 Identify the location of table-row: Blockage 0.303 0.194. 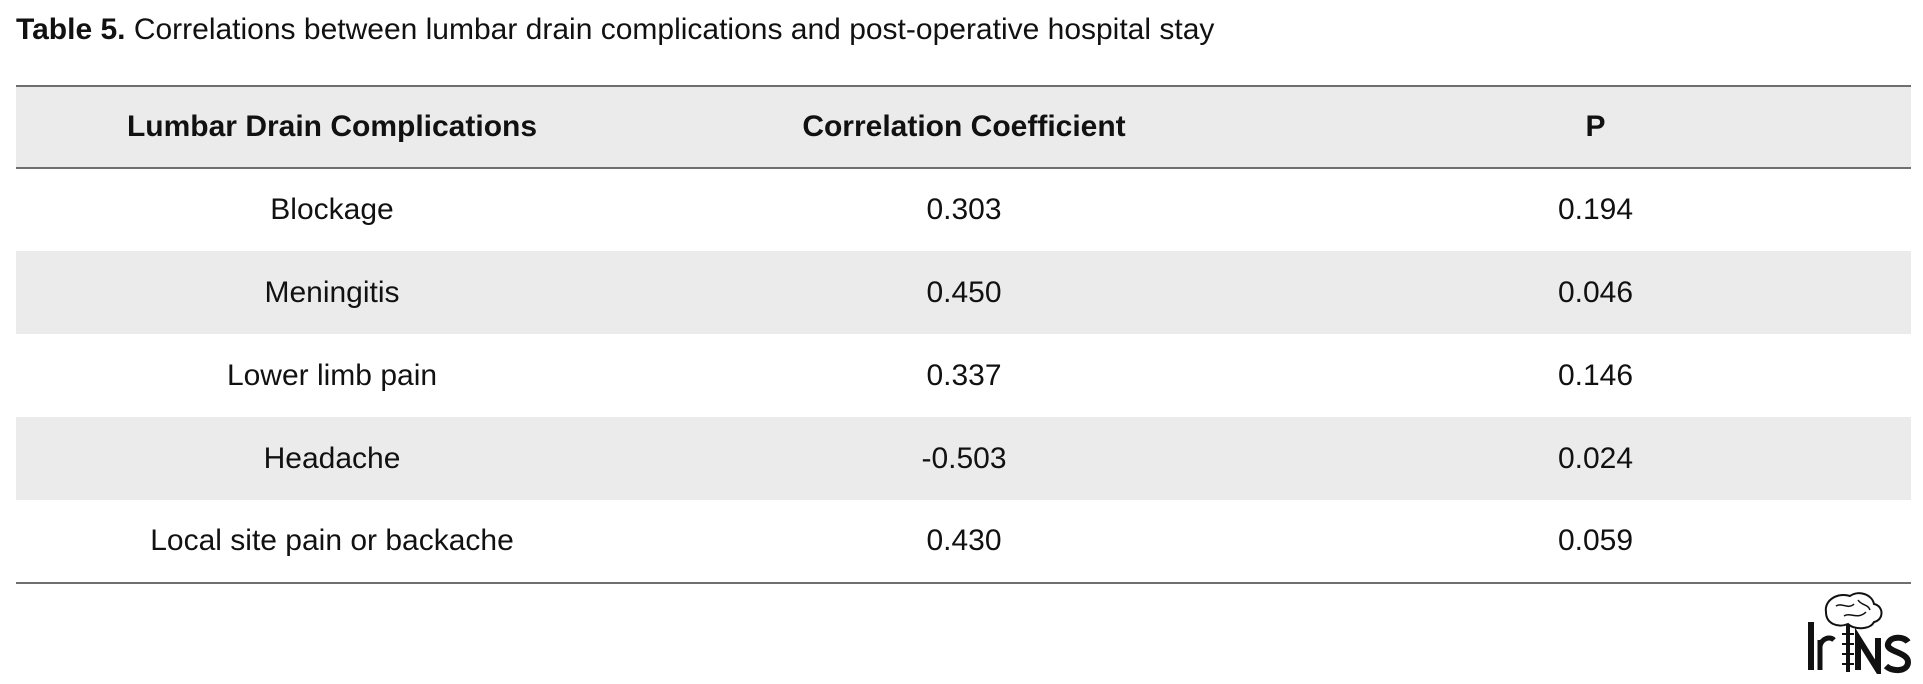
(963, 209).